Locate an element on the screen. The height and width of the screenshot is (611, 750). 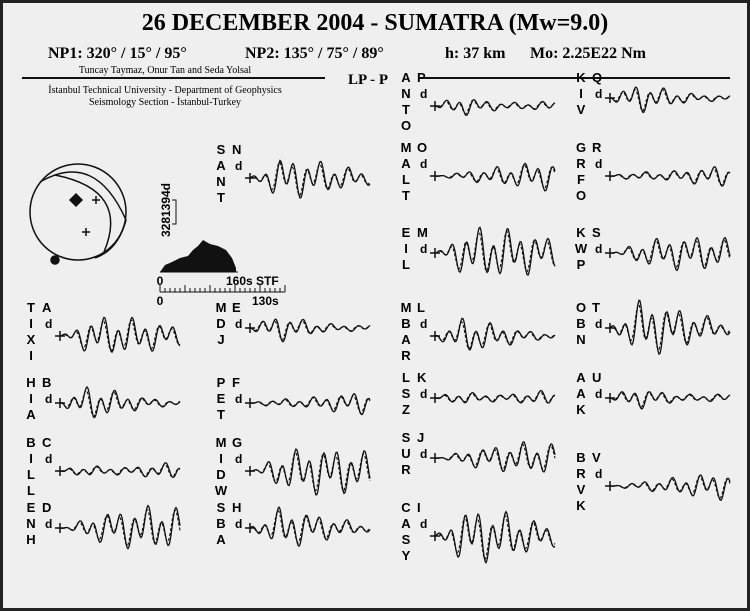
station-name: MALT is located at coordinates (406, 172).